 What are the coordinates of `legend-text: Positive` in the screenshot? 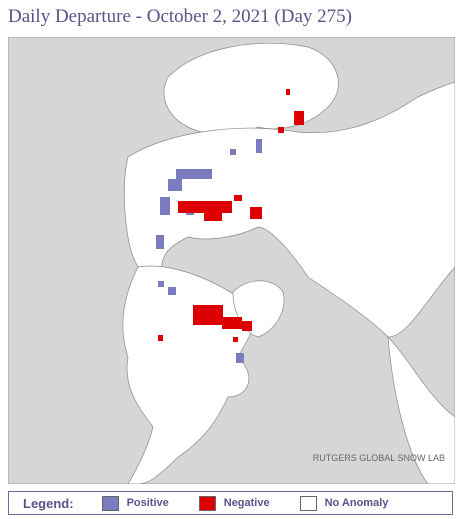 It's located at (147, 503).